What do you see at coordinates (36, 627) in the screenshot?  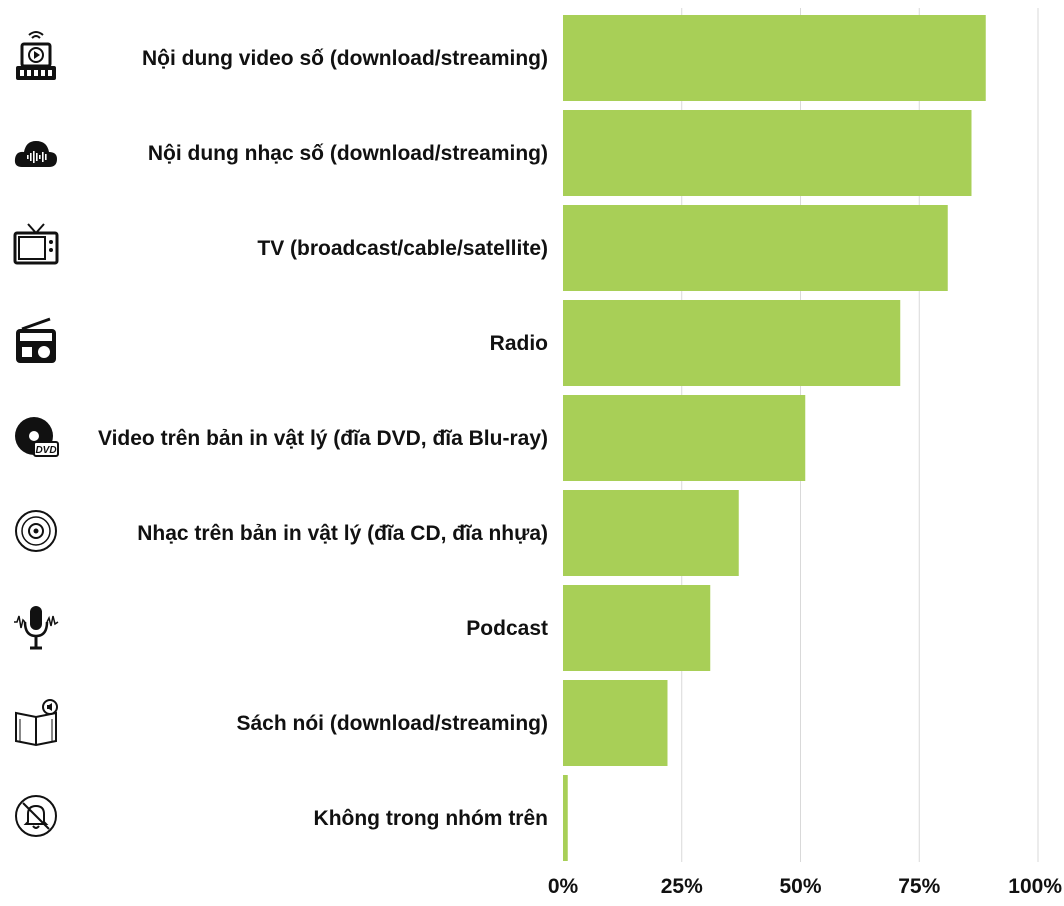 I see `podcast-microphone-icon` at bounding box center [36, 627].